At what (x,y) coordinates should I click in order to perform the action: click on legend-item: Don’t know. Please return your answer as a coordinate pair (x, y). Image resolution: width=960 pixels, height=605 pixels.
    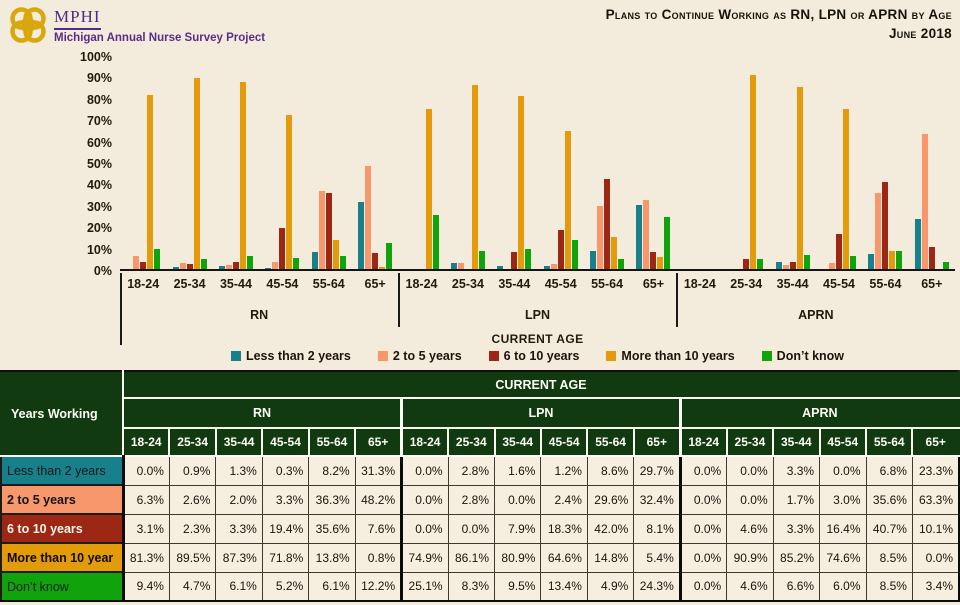
    Looking at the image, I should click on (803, 356).